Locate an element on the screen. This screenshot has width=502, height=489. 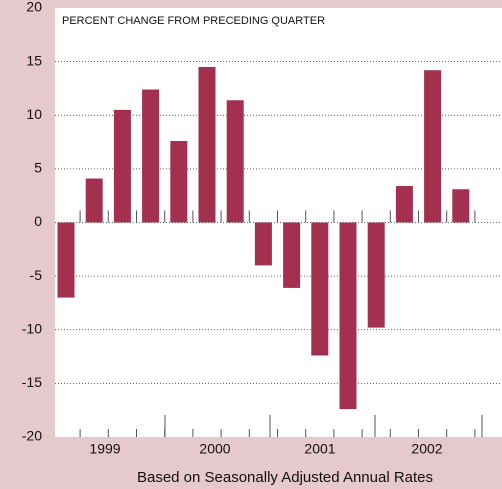
y-tick-label: 0 is located at coordinates (38, 221).